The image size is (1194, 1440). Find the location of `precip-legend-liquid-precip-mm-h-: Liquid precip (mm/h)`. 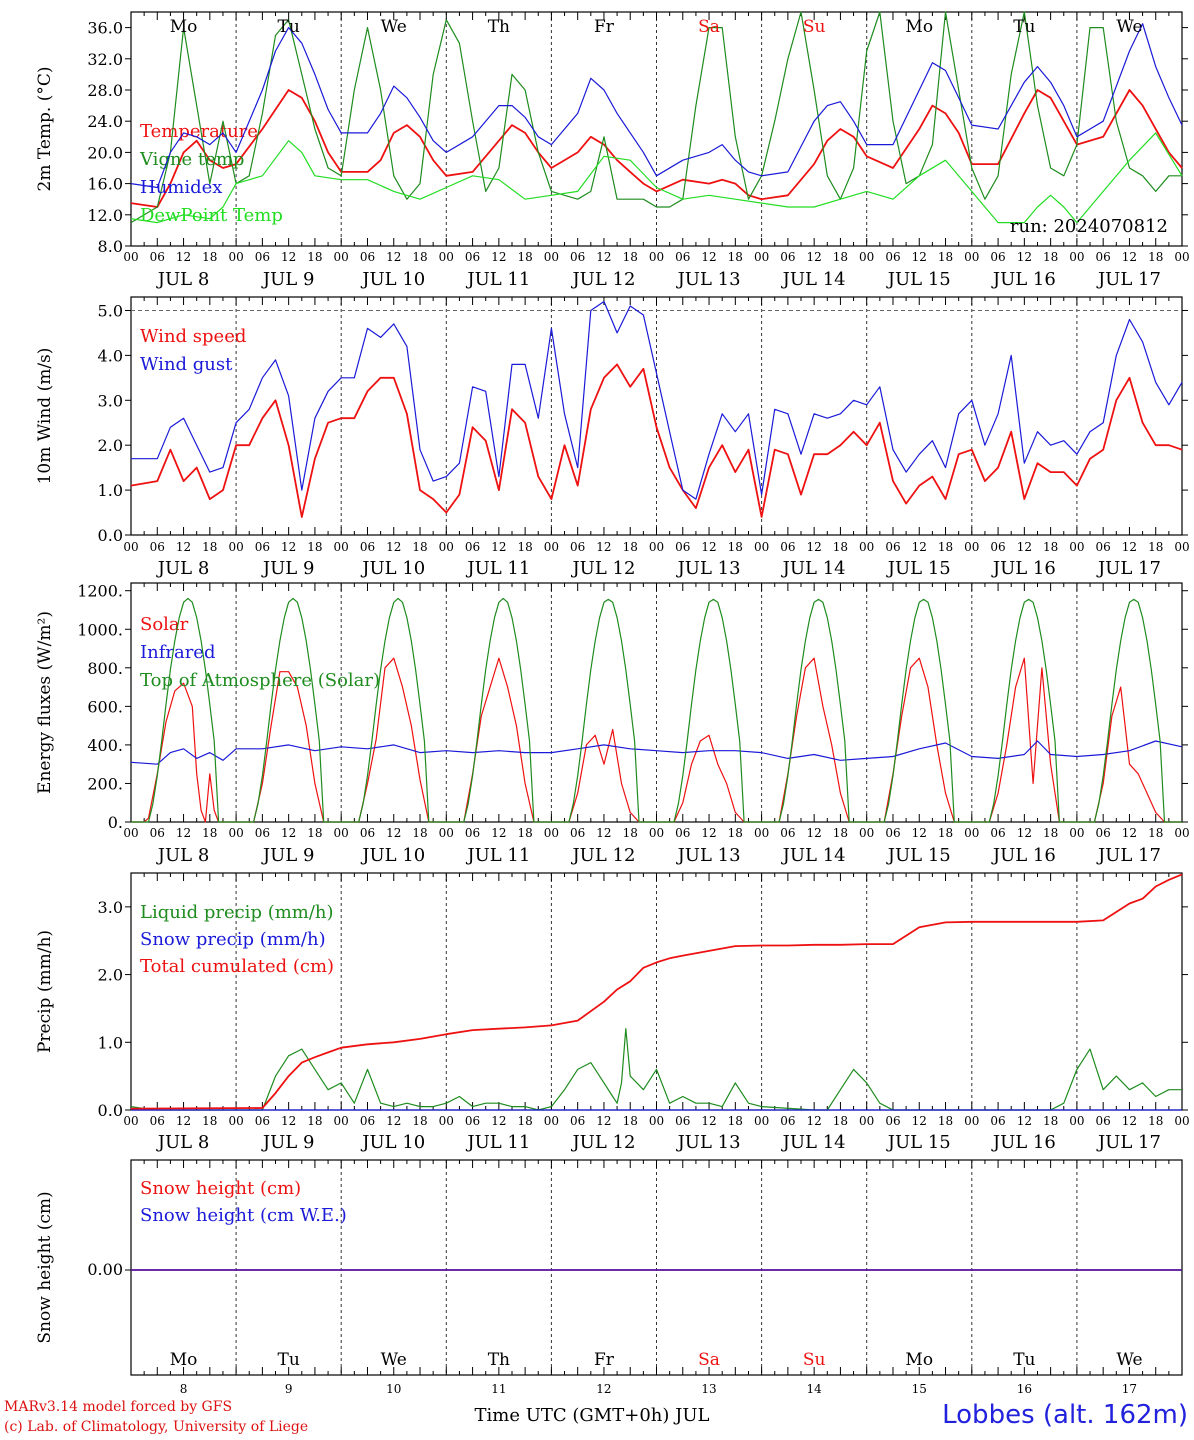

precip-legend-liquid-precip-mm-h-: Liquid precip (mm/h) is located at coordinates (237, 912).